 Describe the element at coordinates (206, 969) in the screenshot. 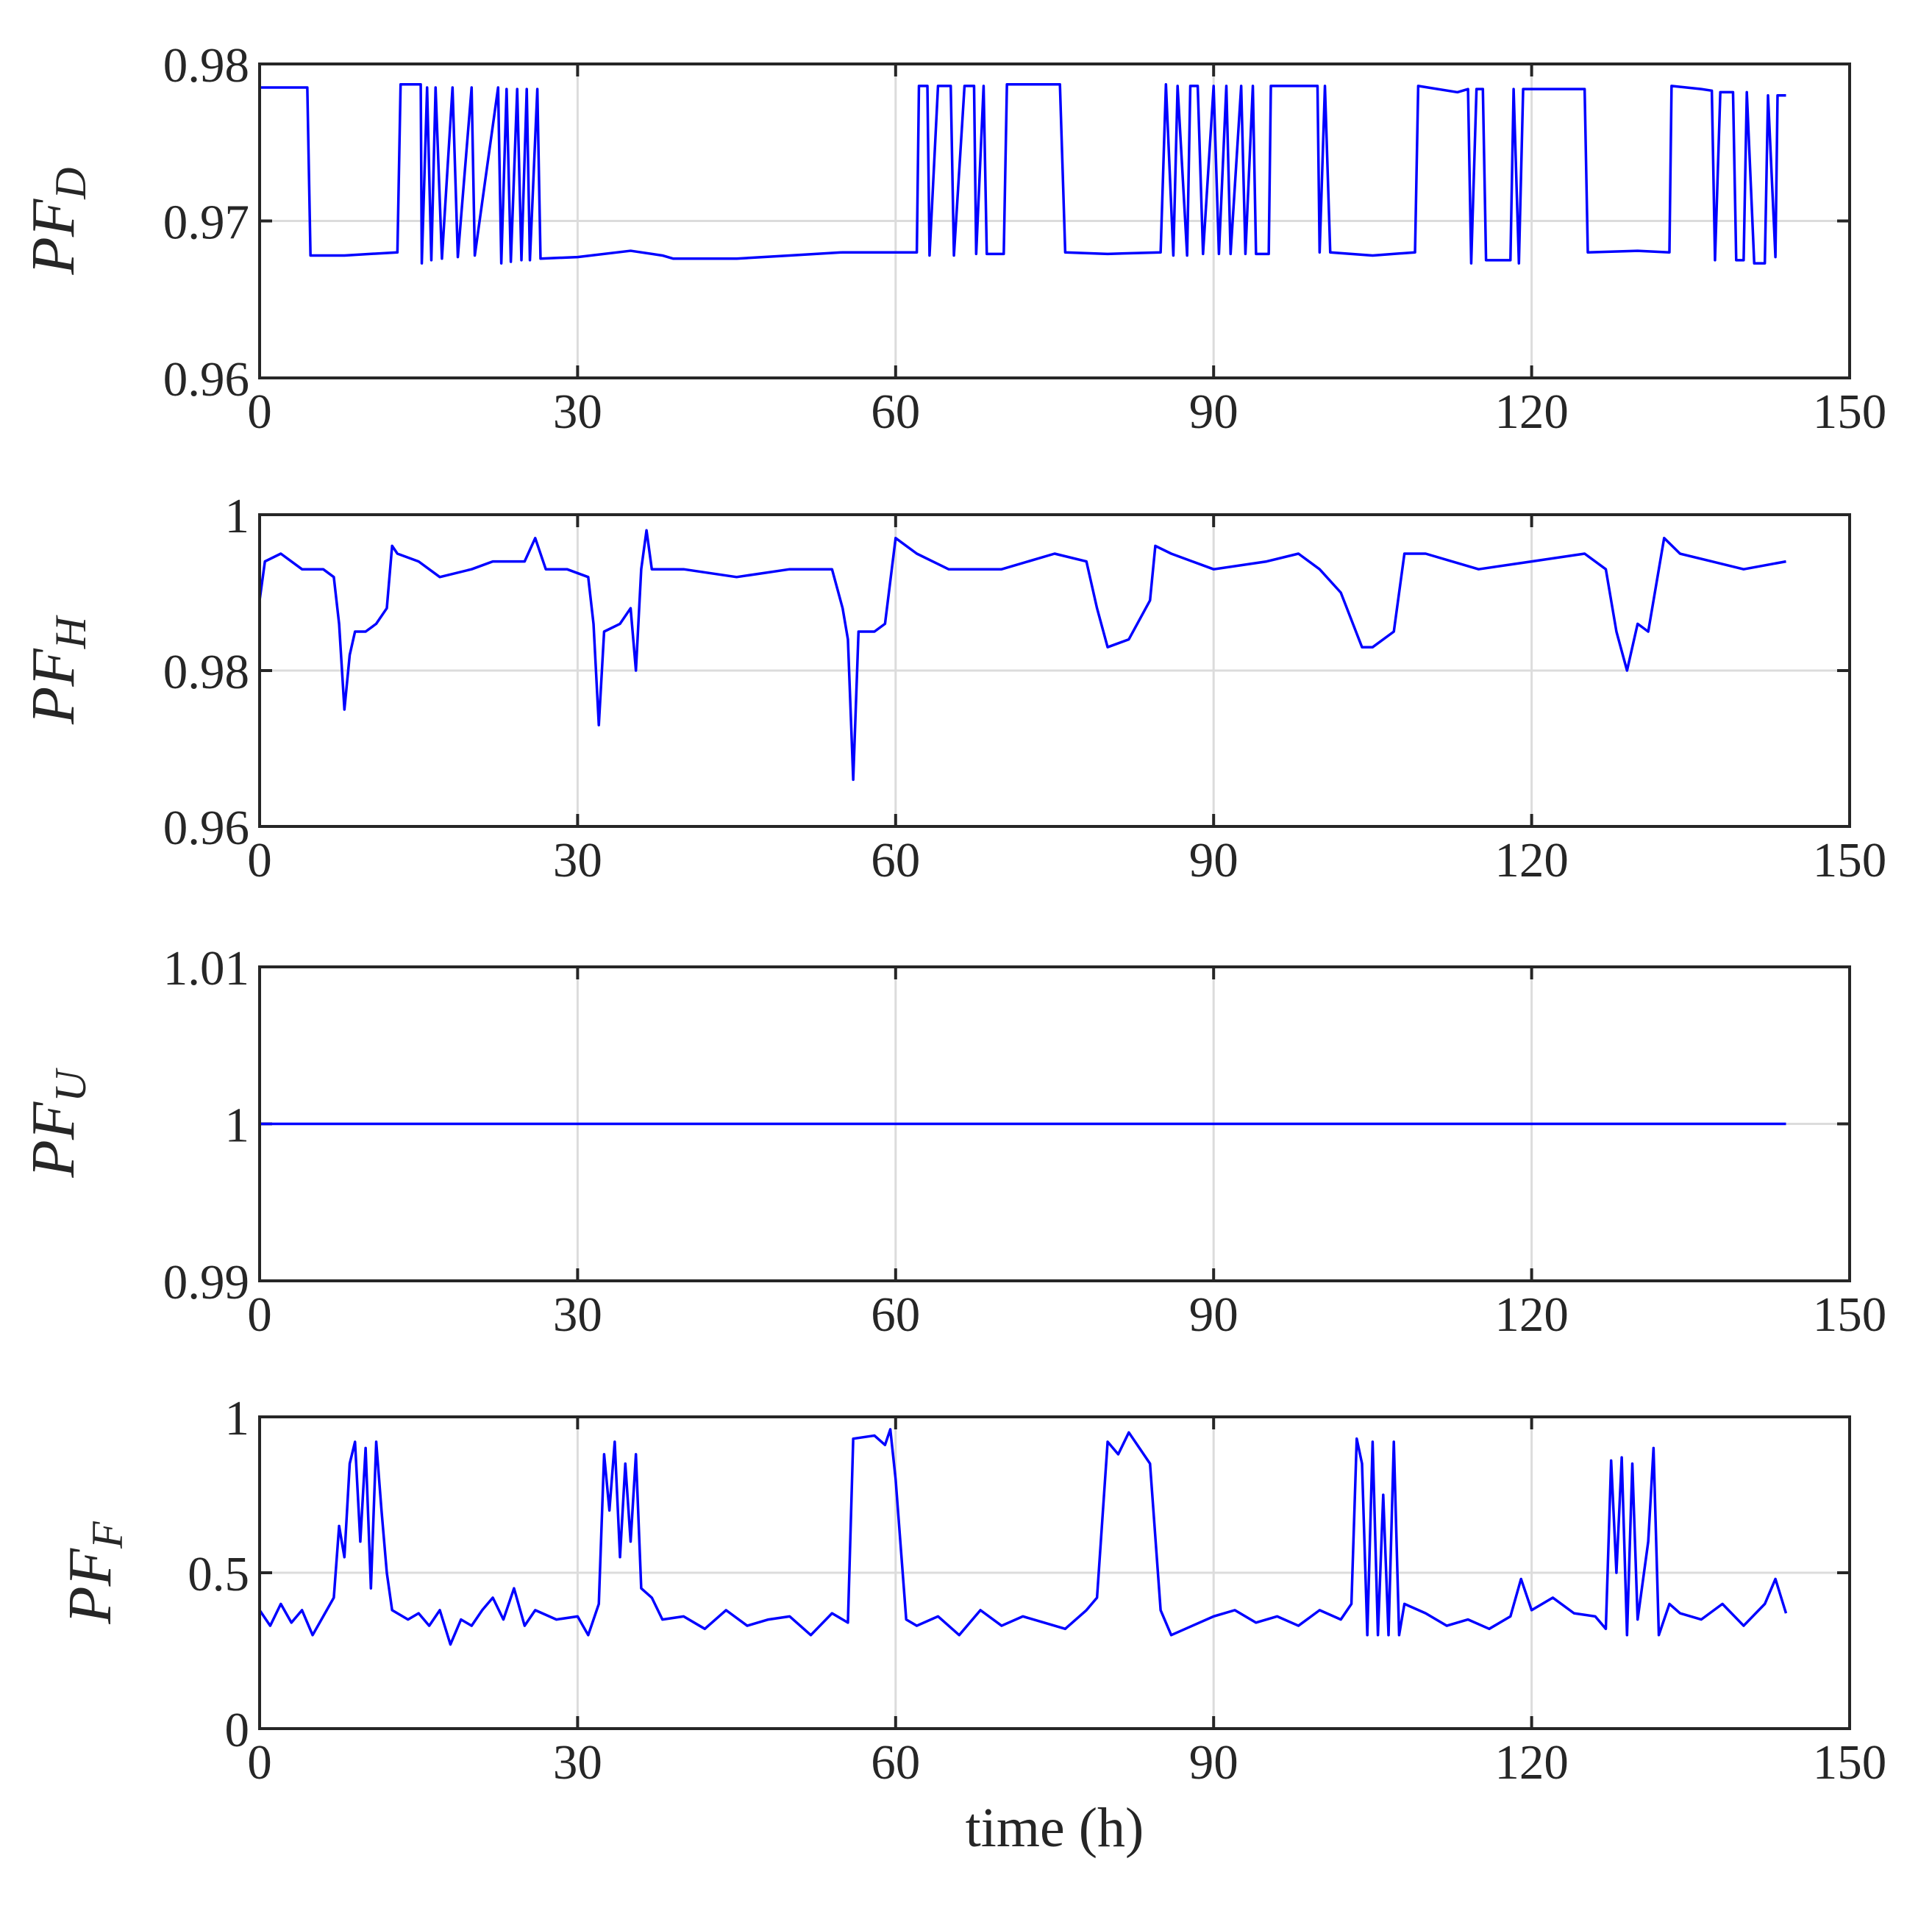

I see `y-tick-label: 1.01` at that location.